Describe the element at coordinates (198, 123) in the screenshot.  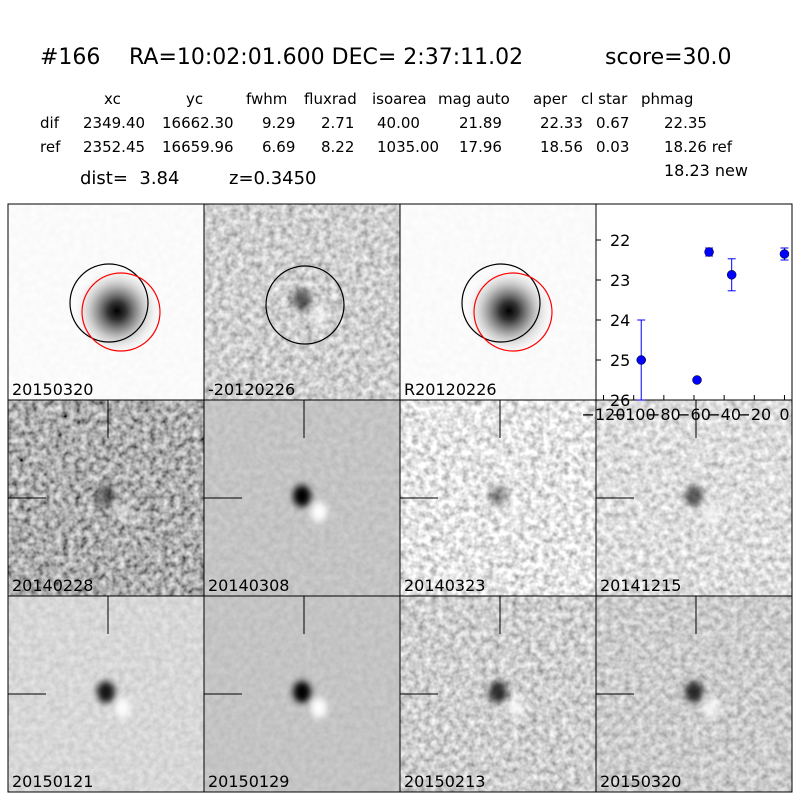
I see `table-cell: 16662.30` at that location.